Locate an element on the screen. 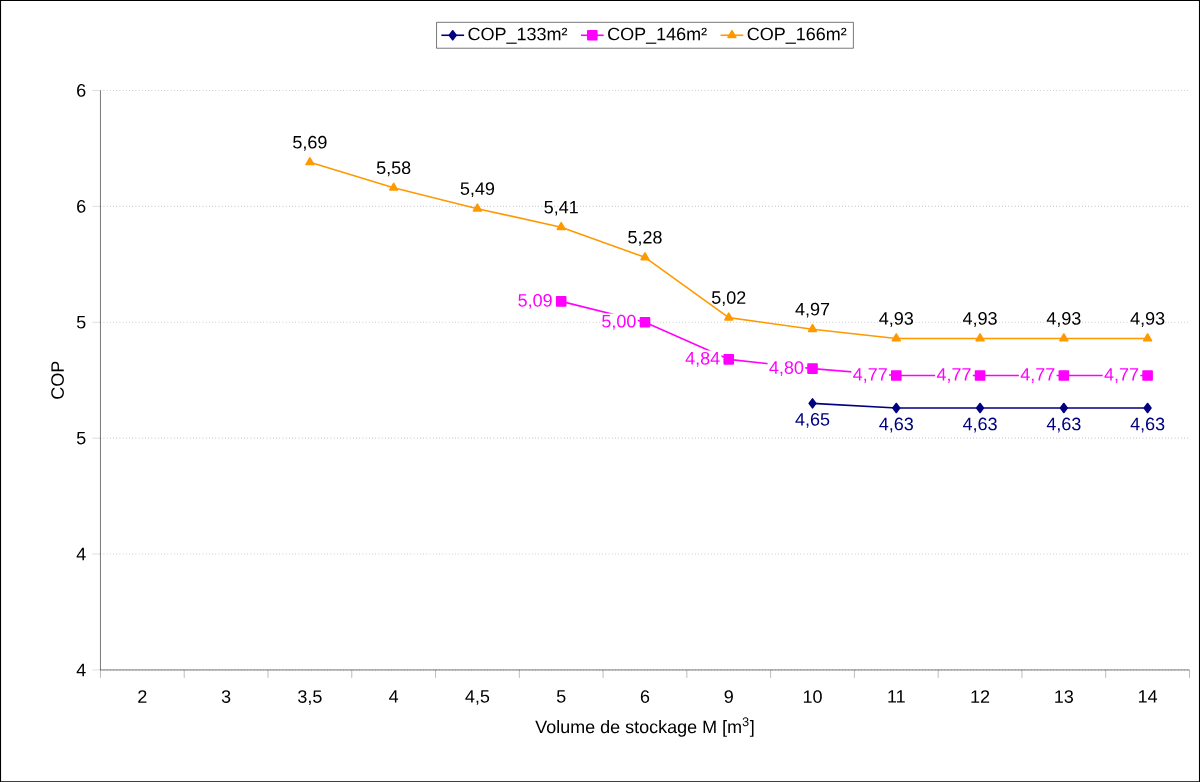 This screenshot has width=1200, height=782. data-label: 5,02 is located at coordinates (728, 298).